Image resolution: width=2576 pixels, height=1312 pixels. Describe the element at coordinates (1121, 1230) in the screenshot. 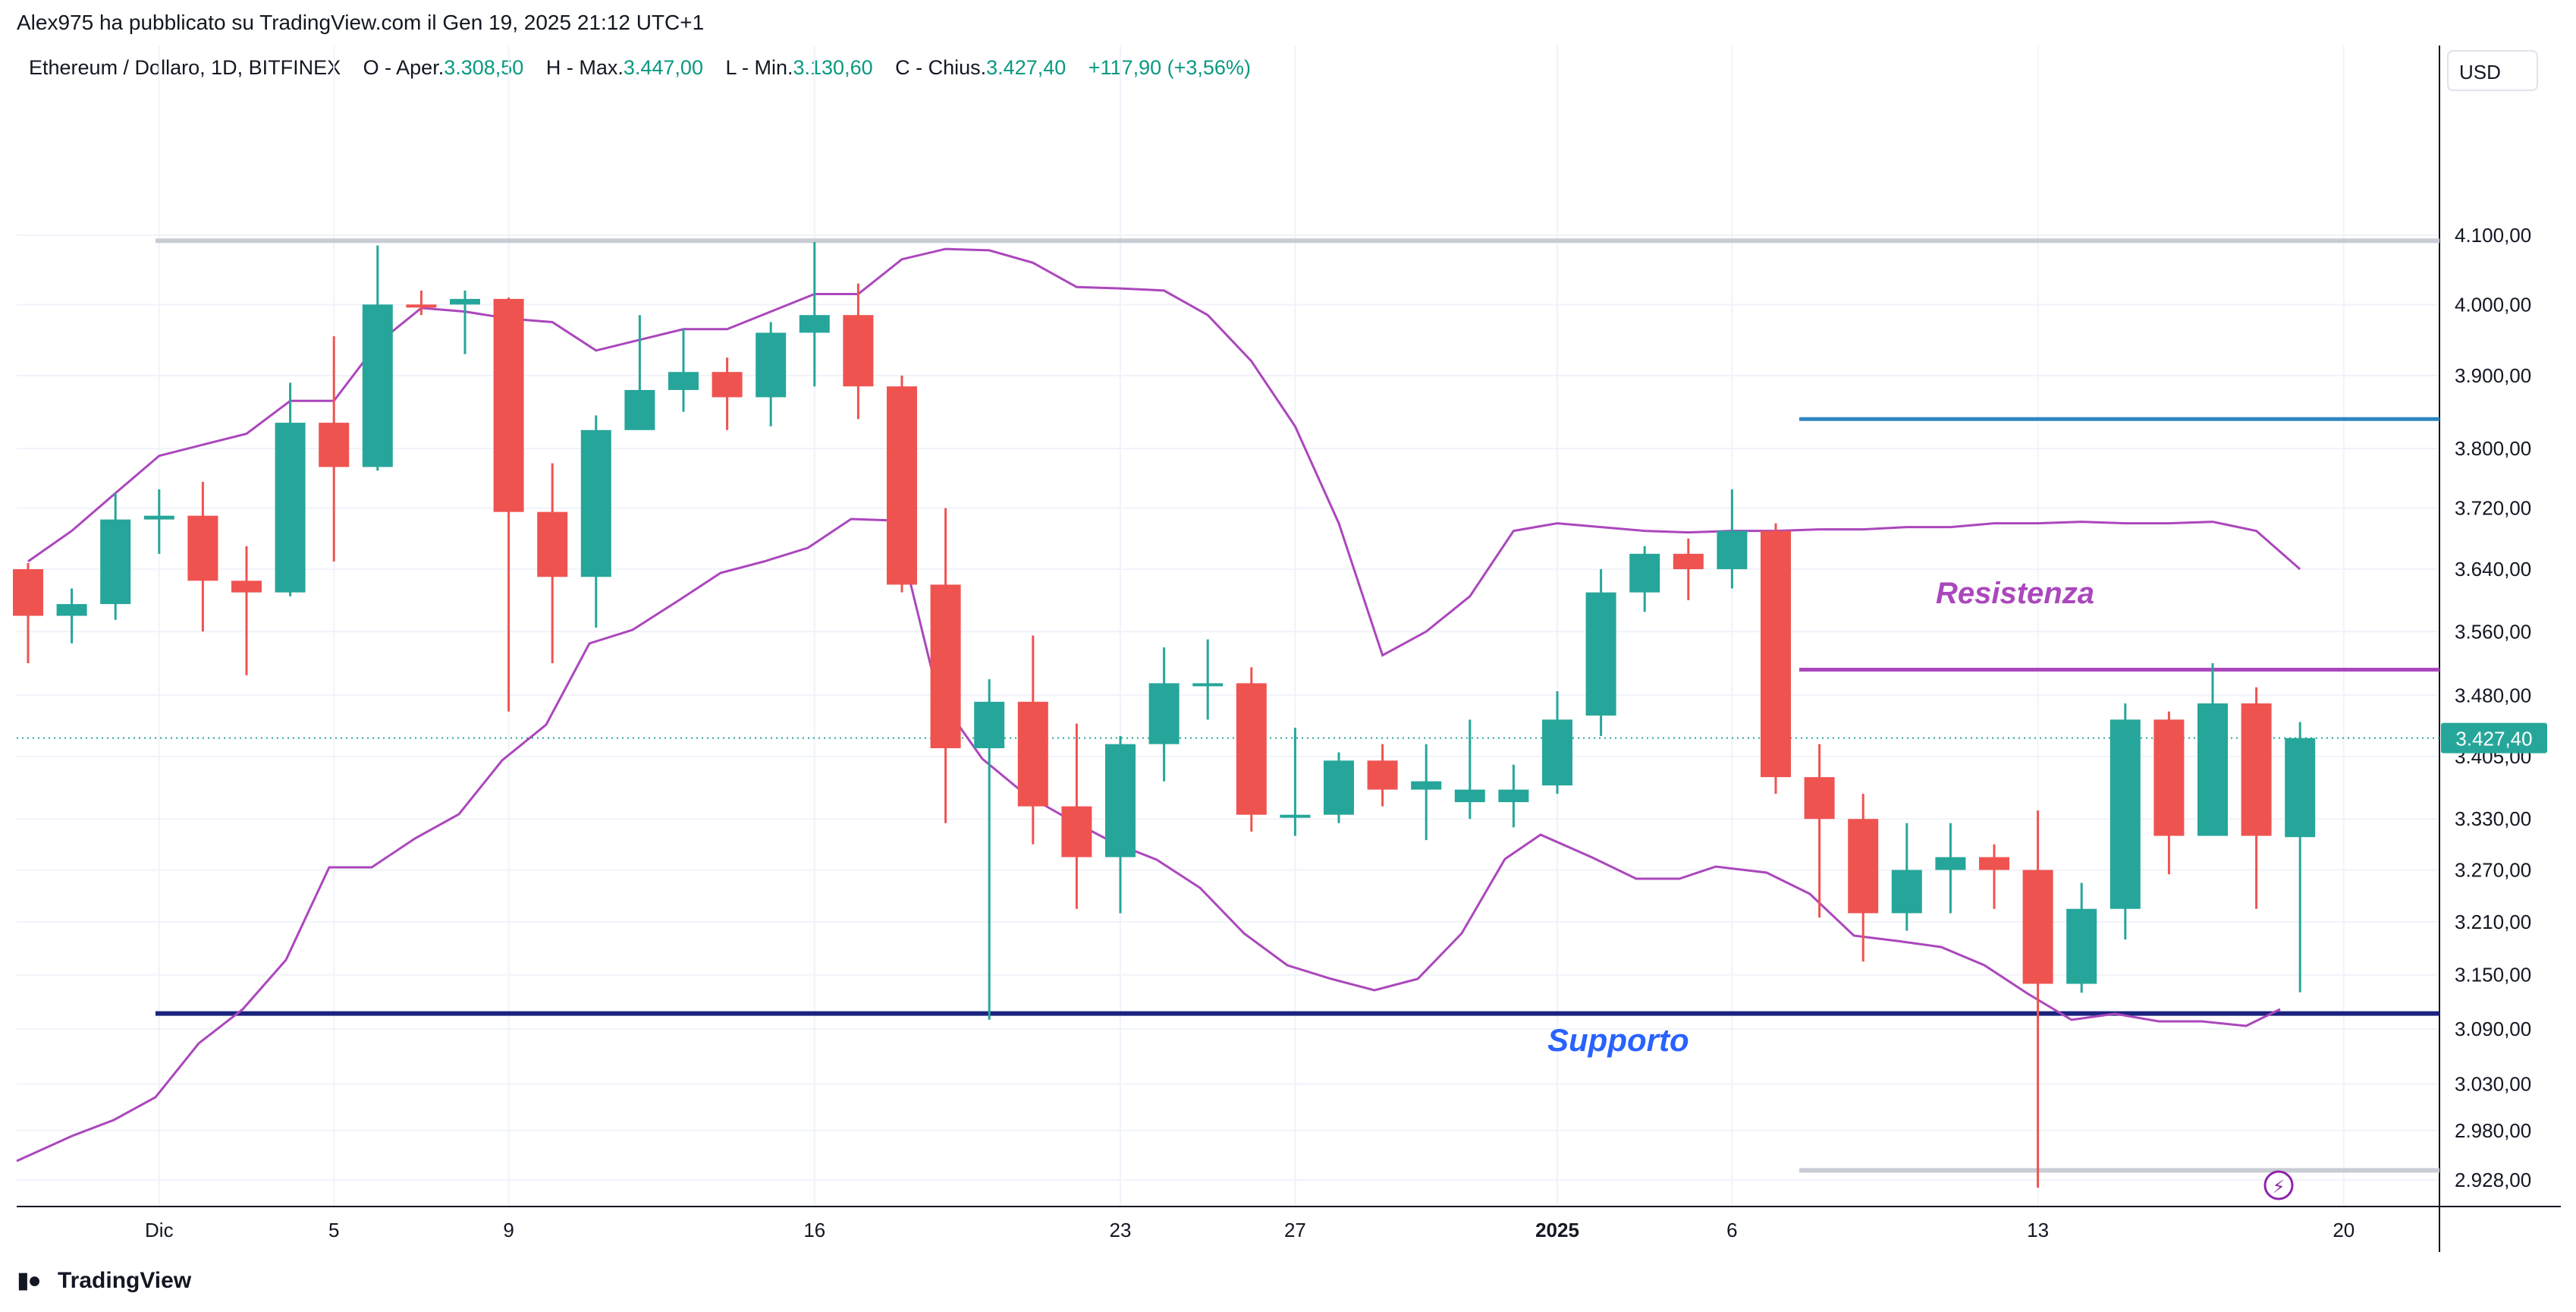

I see `time-tick-label: 23` at that location.